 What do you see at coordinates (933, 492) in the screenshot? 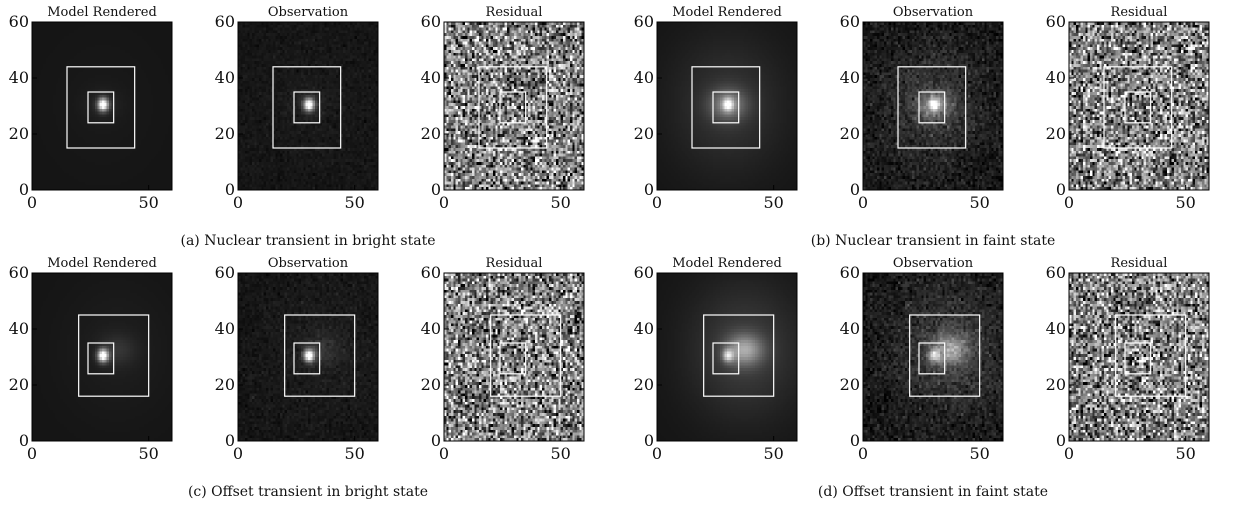
I see `subfigure-caption: (d) Offset transient in faint state` at bounding box center [933, 492].